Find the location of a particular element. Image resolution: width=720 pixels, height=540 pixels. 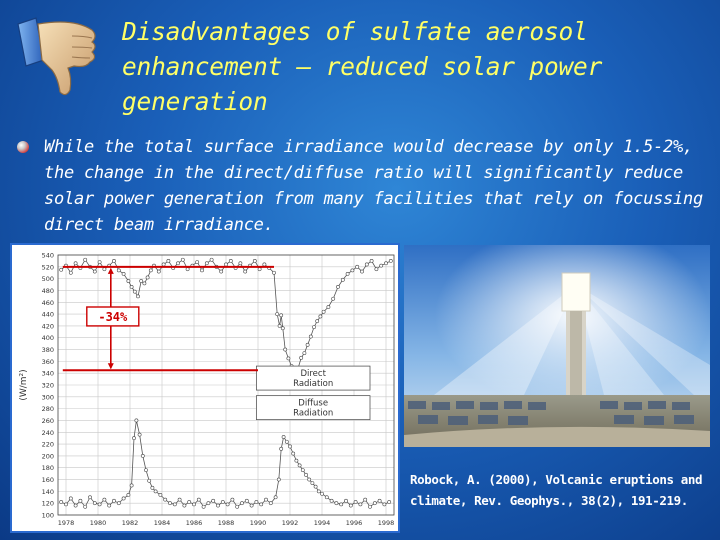

y-tick-label: 420 is located at coordinates (48, 326).